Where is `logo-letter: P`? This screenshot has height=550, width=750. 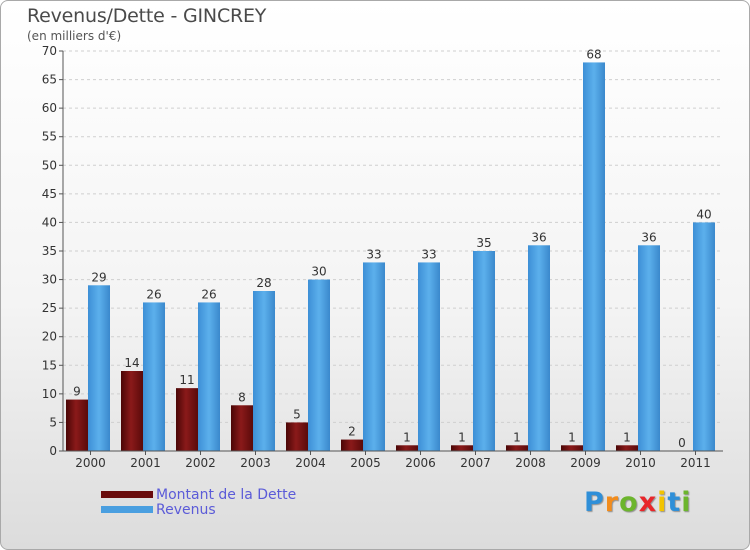 logo-letter: P is located at coordinates (594, 502).